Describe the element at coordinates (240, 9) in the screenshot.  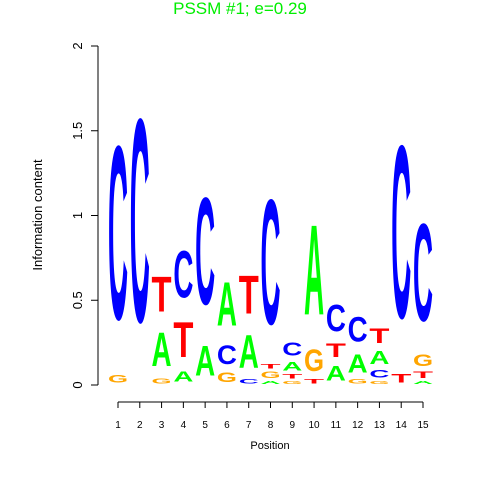
I see `chart-title: PSSM #1; e=0.29` at that location.